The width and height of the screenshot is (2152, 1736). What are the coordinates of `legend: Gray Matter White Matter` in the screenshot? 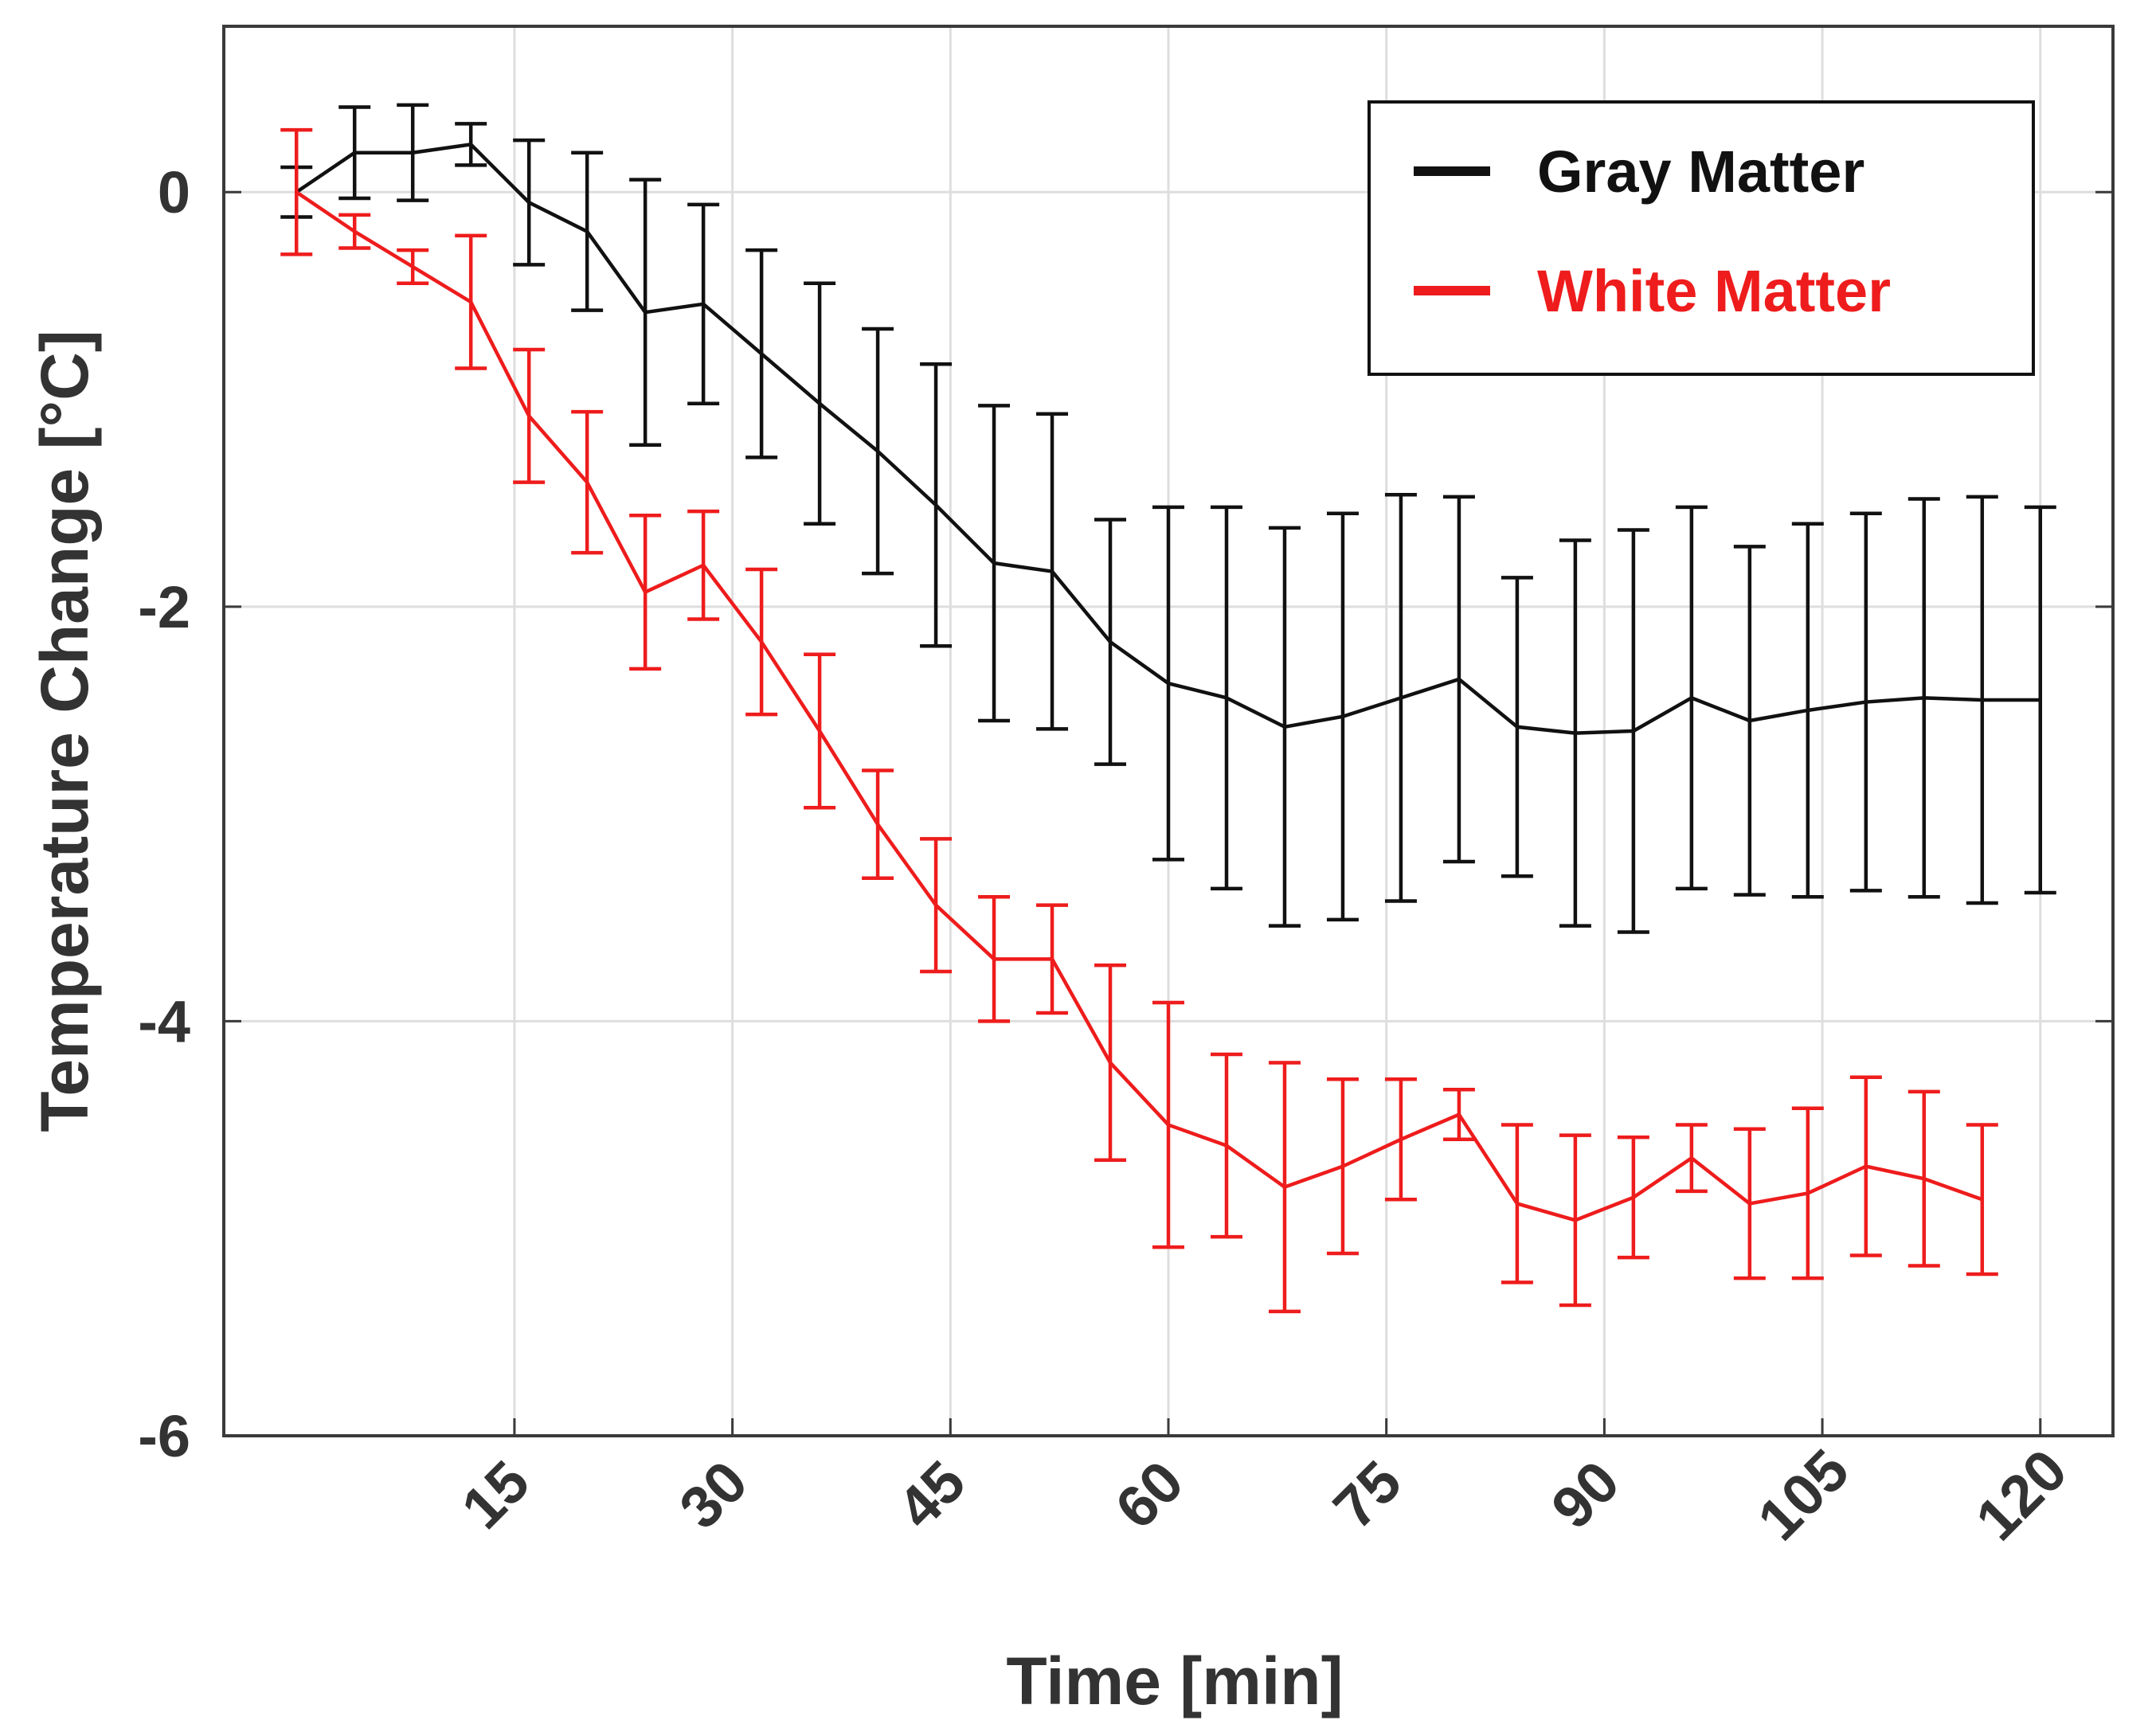 It's located at (1701, 238).